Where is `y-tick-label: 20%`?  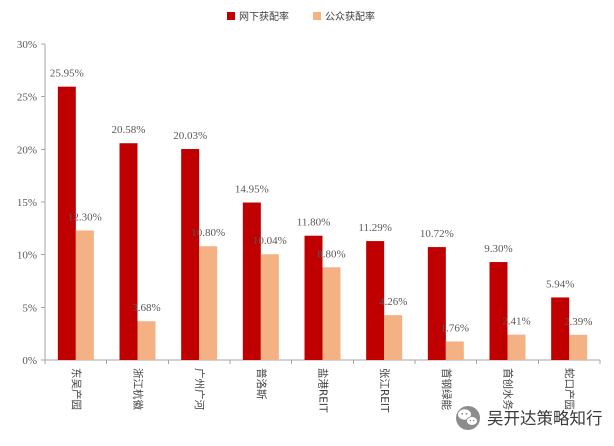 y-tick-label: 20% is located at coordinates (27, 150).